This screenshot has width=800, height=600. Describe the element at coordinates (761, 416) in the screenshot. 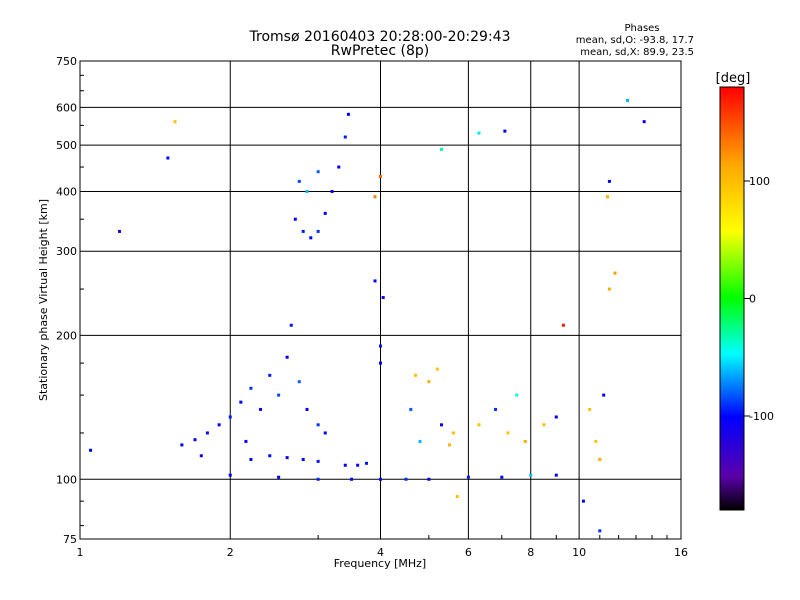

I see `colorbar-tick-label: -100` at that location.